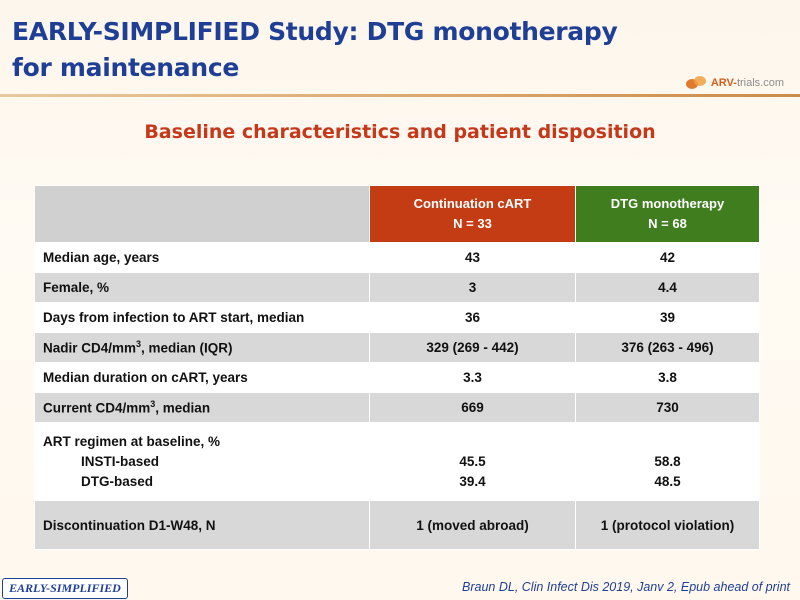 This screenshot has width=800, height=600. What do you see at coordinates (472, 407) in the screenshot?
I see `cart-value: 669` at bounding box center [472, 407].